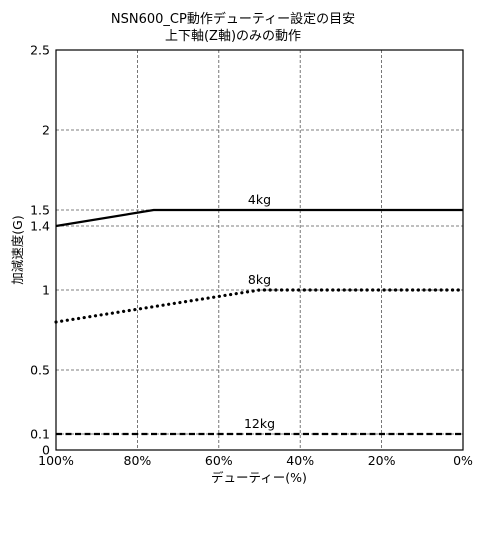 This screenshot has width=485, height=536. I want to click on chart-subtitle: 上下軸(Z軸)のみの動作, so click(233, 36).